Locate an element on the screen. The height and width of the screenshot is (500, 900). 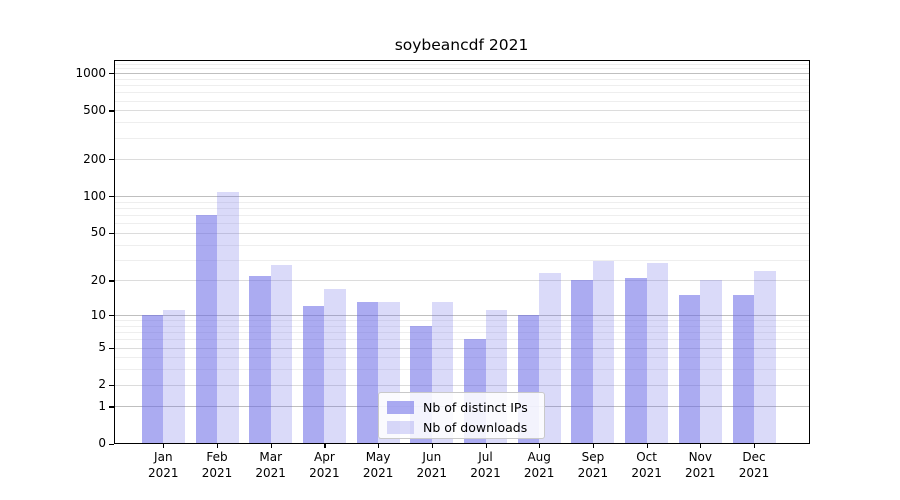
legend-item-downloads: Nb of downloads is located at coordinates (465, 427).